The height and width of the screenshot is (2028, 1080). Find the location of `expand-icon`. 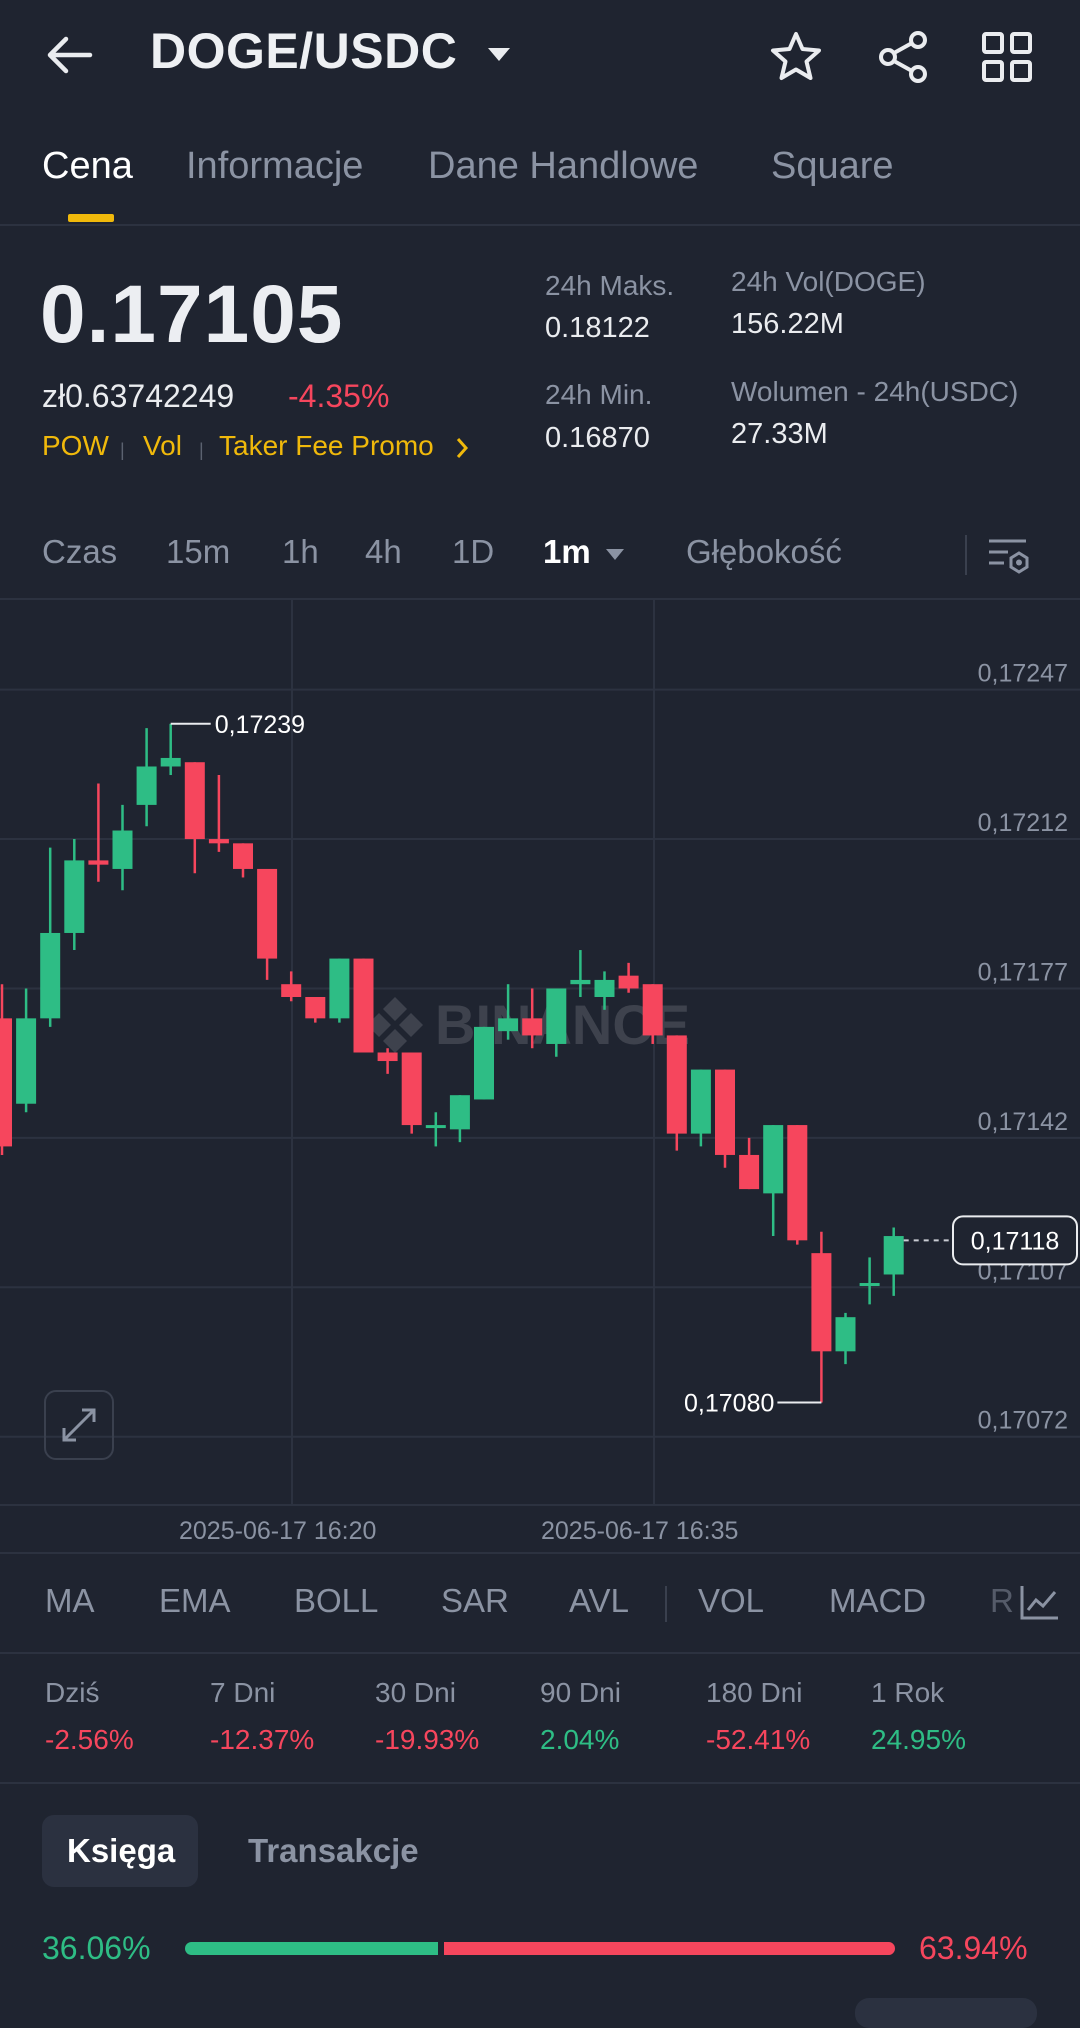

expand-icon is located at coordinates (79, 1425).